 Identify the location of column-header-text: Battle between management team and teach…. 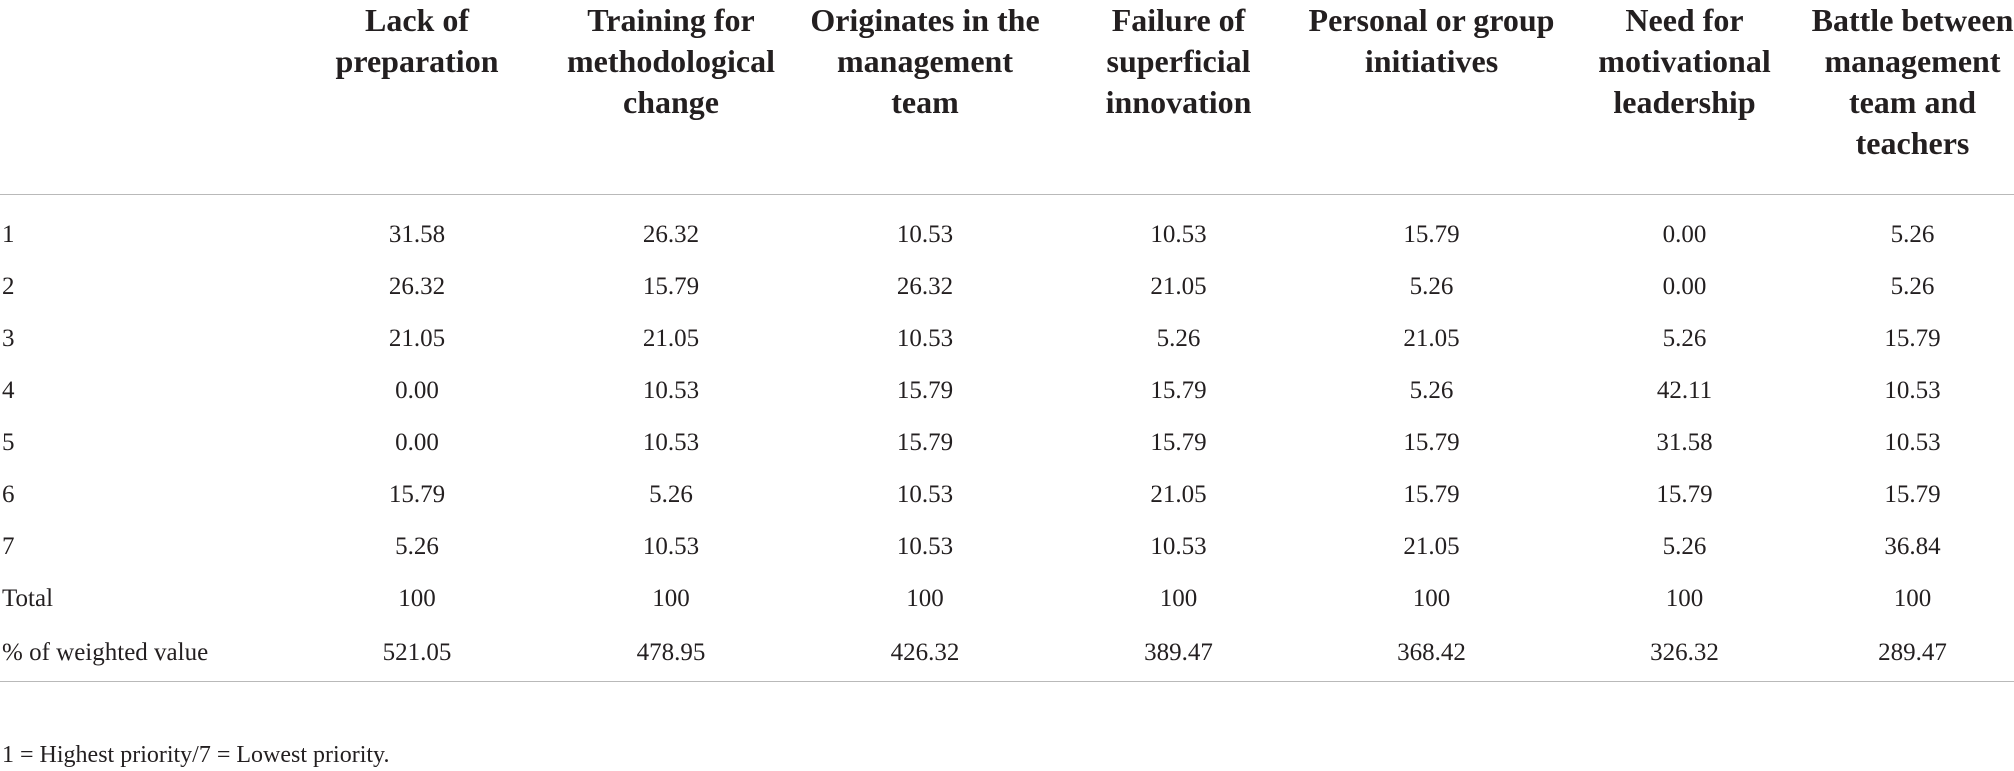
(1912, 81).